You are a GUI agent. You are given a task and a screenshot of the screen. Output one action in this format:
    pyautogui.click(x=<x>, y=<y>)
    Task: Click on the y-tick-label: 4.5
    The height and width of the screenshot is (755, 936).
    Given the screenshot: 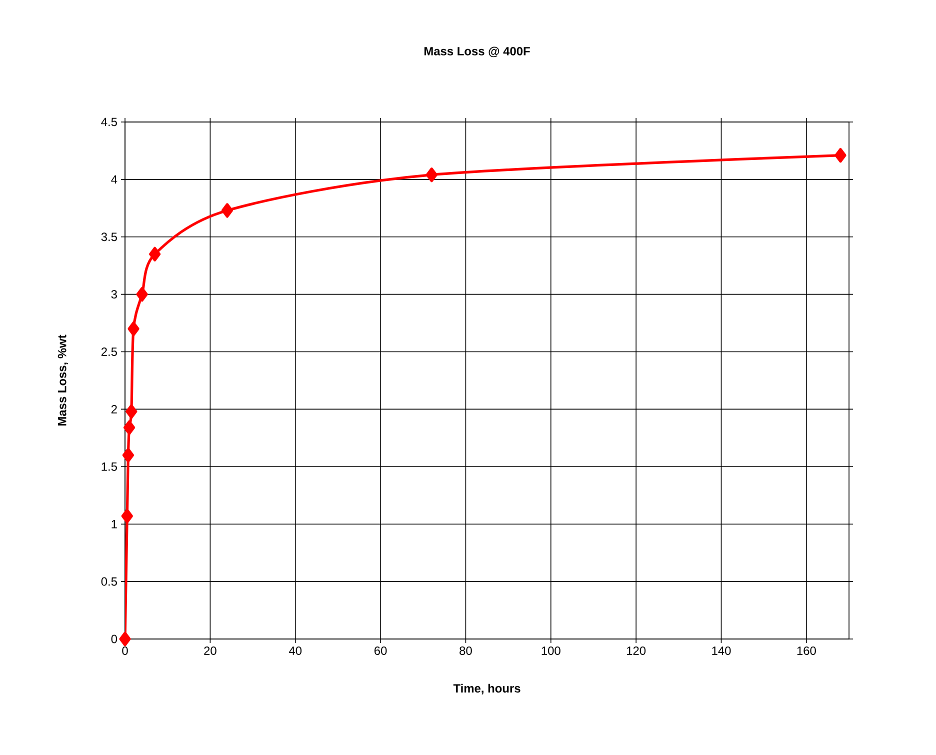 What is the action you would take?
    pyautogui.click(x=109, y=122)
    